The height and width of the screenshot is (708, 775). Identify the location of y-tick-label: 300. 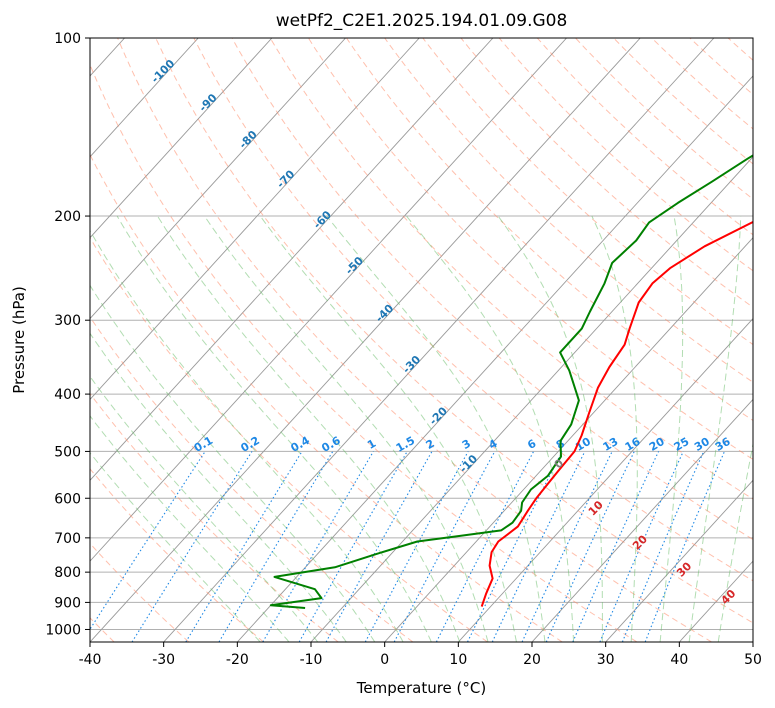
(67, 321).